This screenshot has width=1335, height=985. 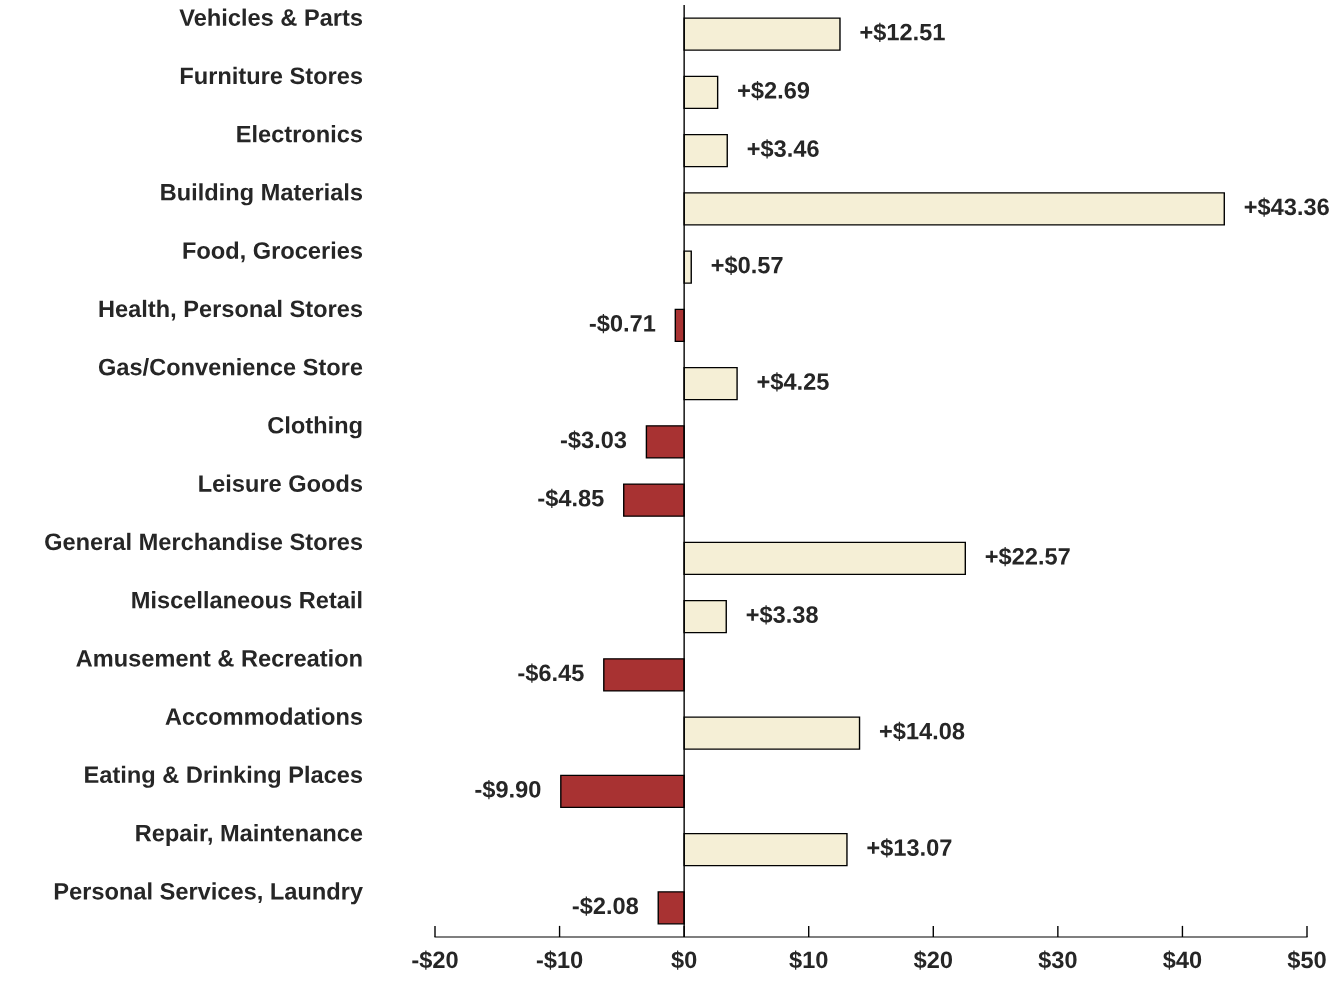 I want to click on data-label: +$4.25, so click(x=793, y=382).